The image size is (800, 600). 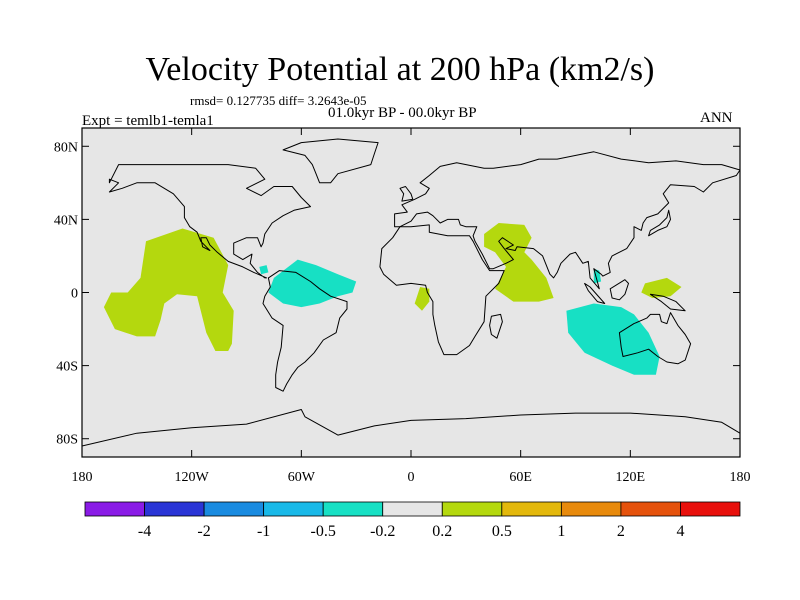 I want to click on coastline-japan, so click(x=659, y=223).